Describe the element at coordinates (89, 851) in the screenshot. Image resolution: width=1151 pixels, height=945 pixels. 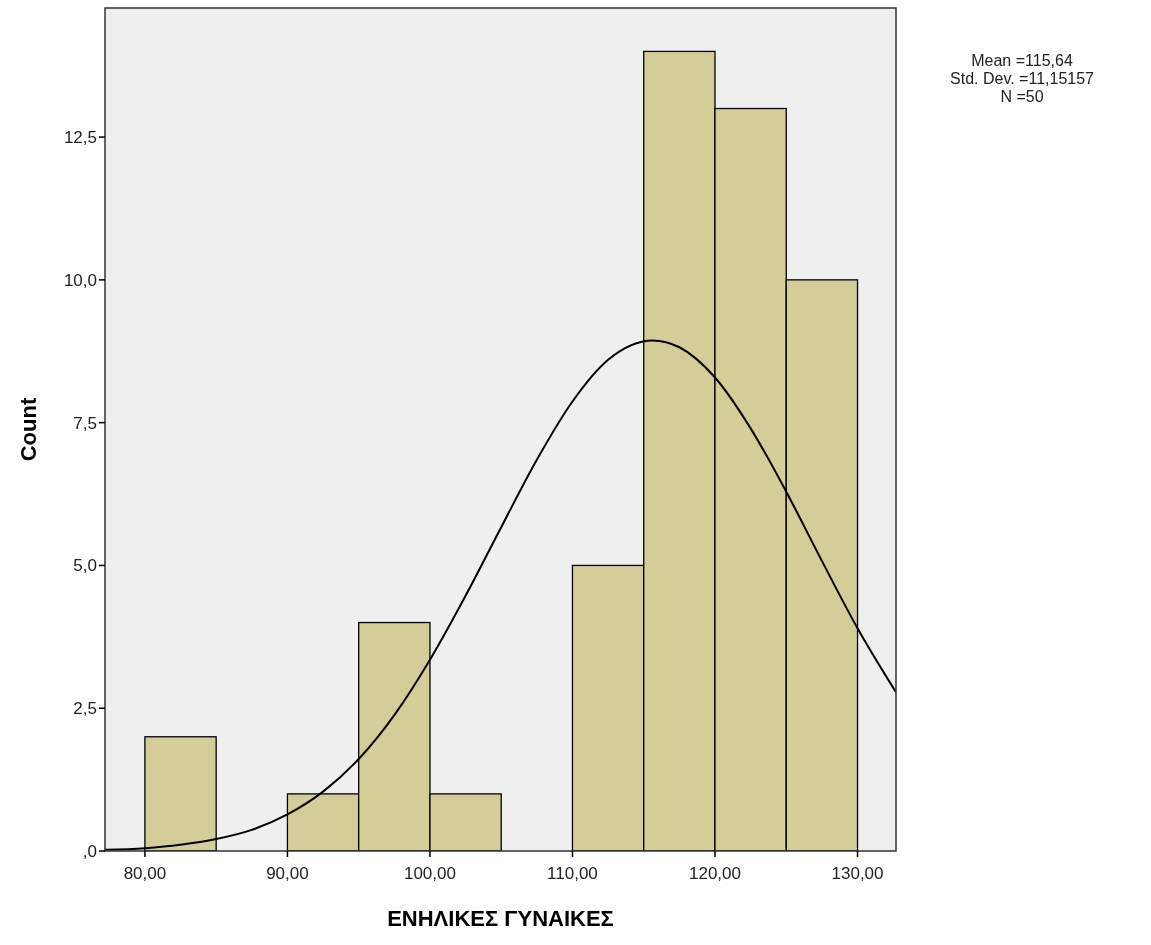
I see `y-tick-label: ,0` at that location.